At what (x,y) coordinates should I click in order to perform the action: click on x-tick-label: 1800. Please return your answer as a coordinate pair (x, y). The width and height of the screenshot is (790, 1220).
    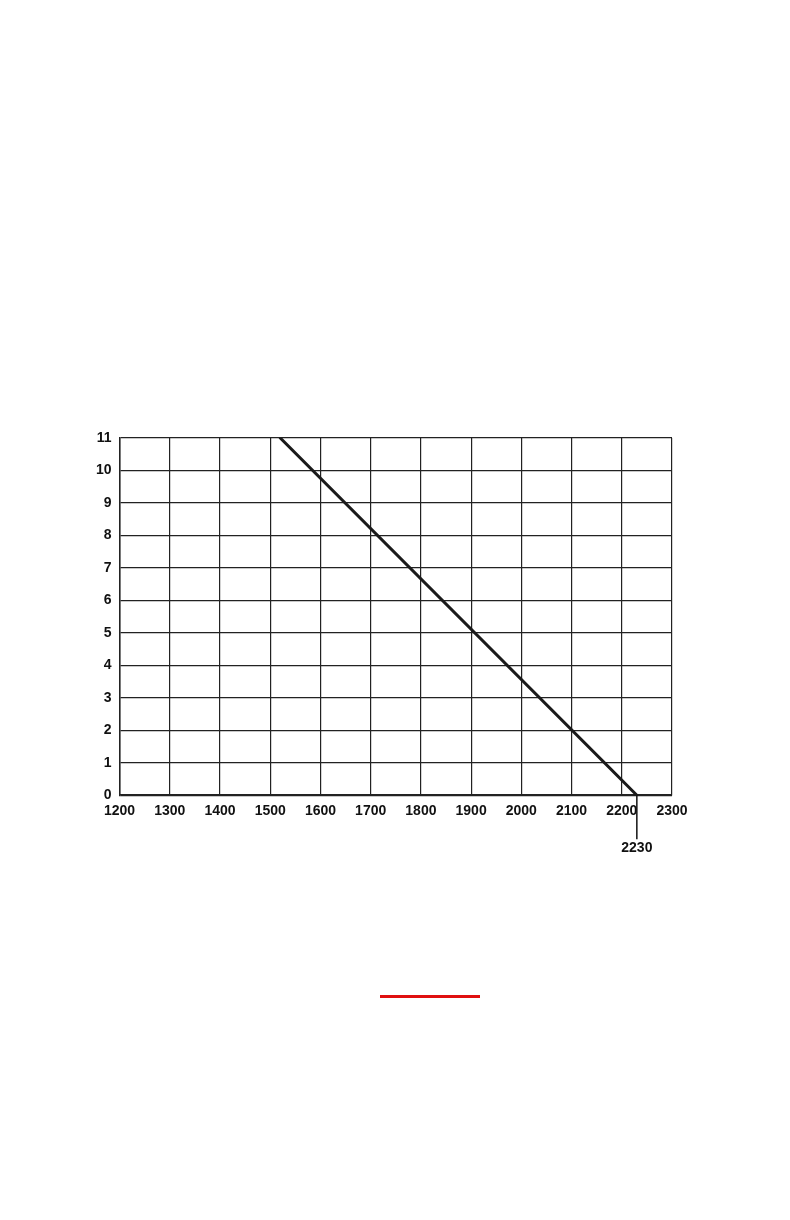
    Looking at the image, I should click on (421, 810).